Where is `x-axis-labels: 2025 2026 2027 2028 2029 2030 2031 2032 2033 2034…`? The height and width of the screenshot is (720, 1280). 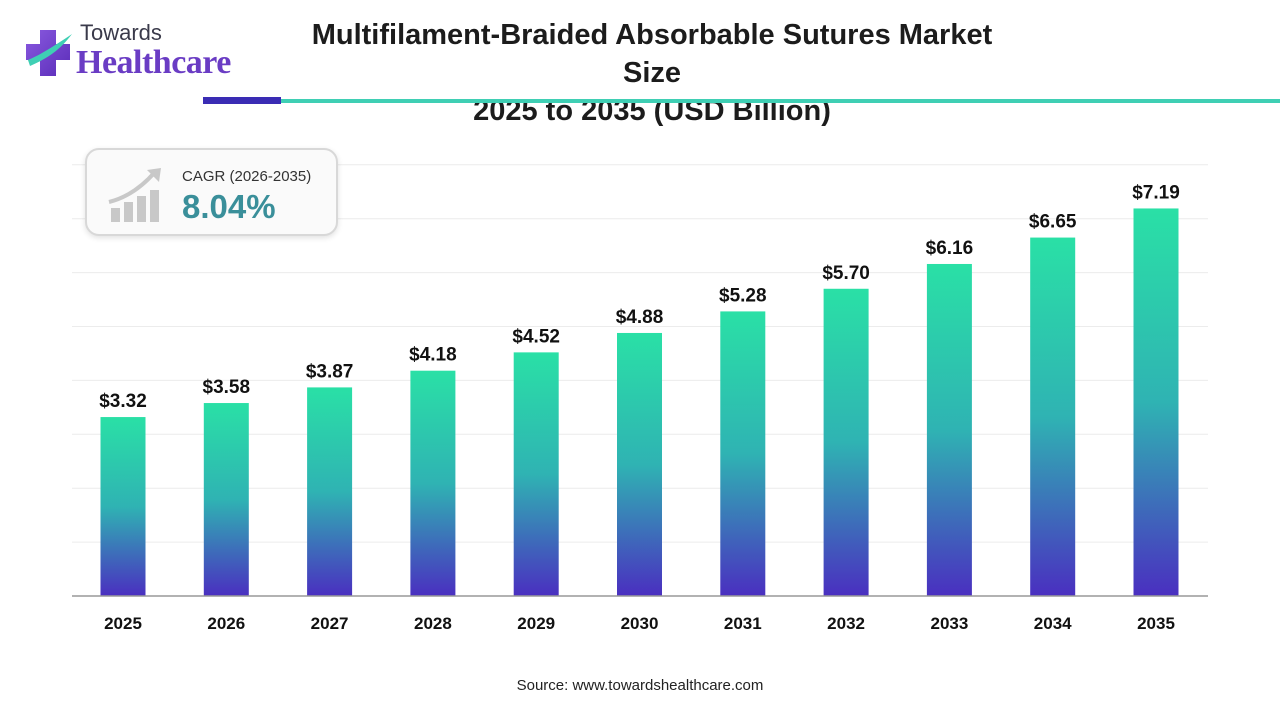 x-axis-labels: 2025 2026 2027 2028 2029 2030 2031 2032 2033 2034… is located at coordinates (639, 623).